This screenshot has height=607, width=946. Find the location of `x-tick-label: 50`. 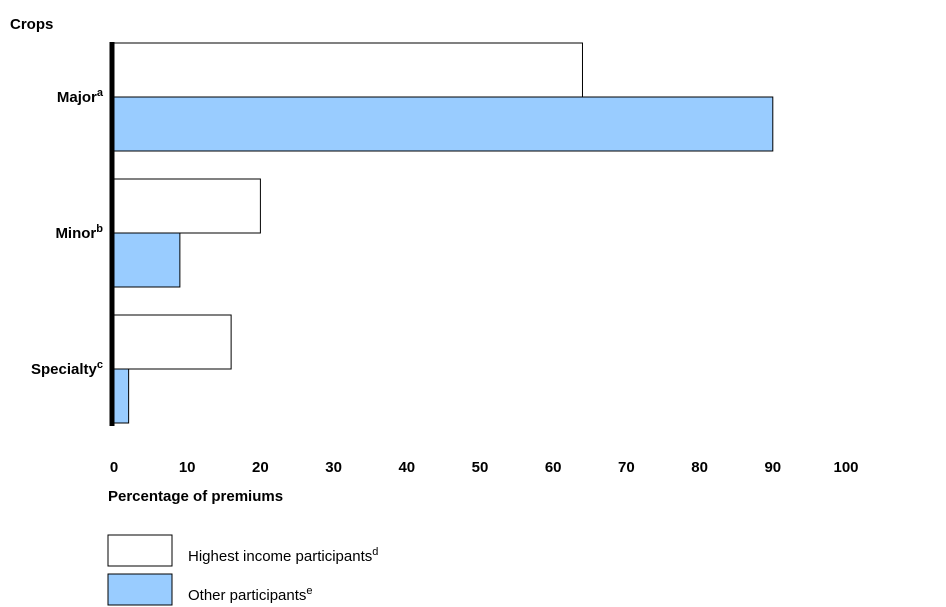

x-tick-label: 50 is located at coordinates (480, 467).